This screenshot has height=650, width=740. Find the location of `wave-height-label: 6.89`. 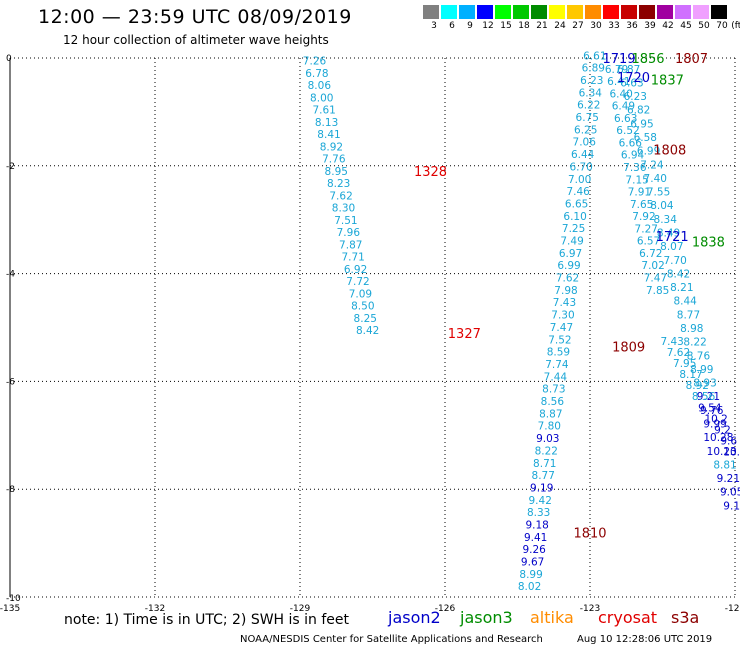

wave-height-label: 6.89 is located at coordinates (593, 69).